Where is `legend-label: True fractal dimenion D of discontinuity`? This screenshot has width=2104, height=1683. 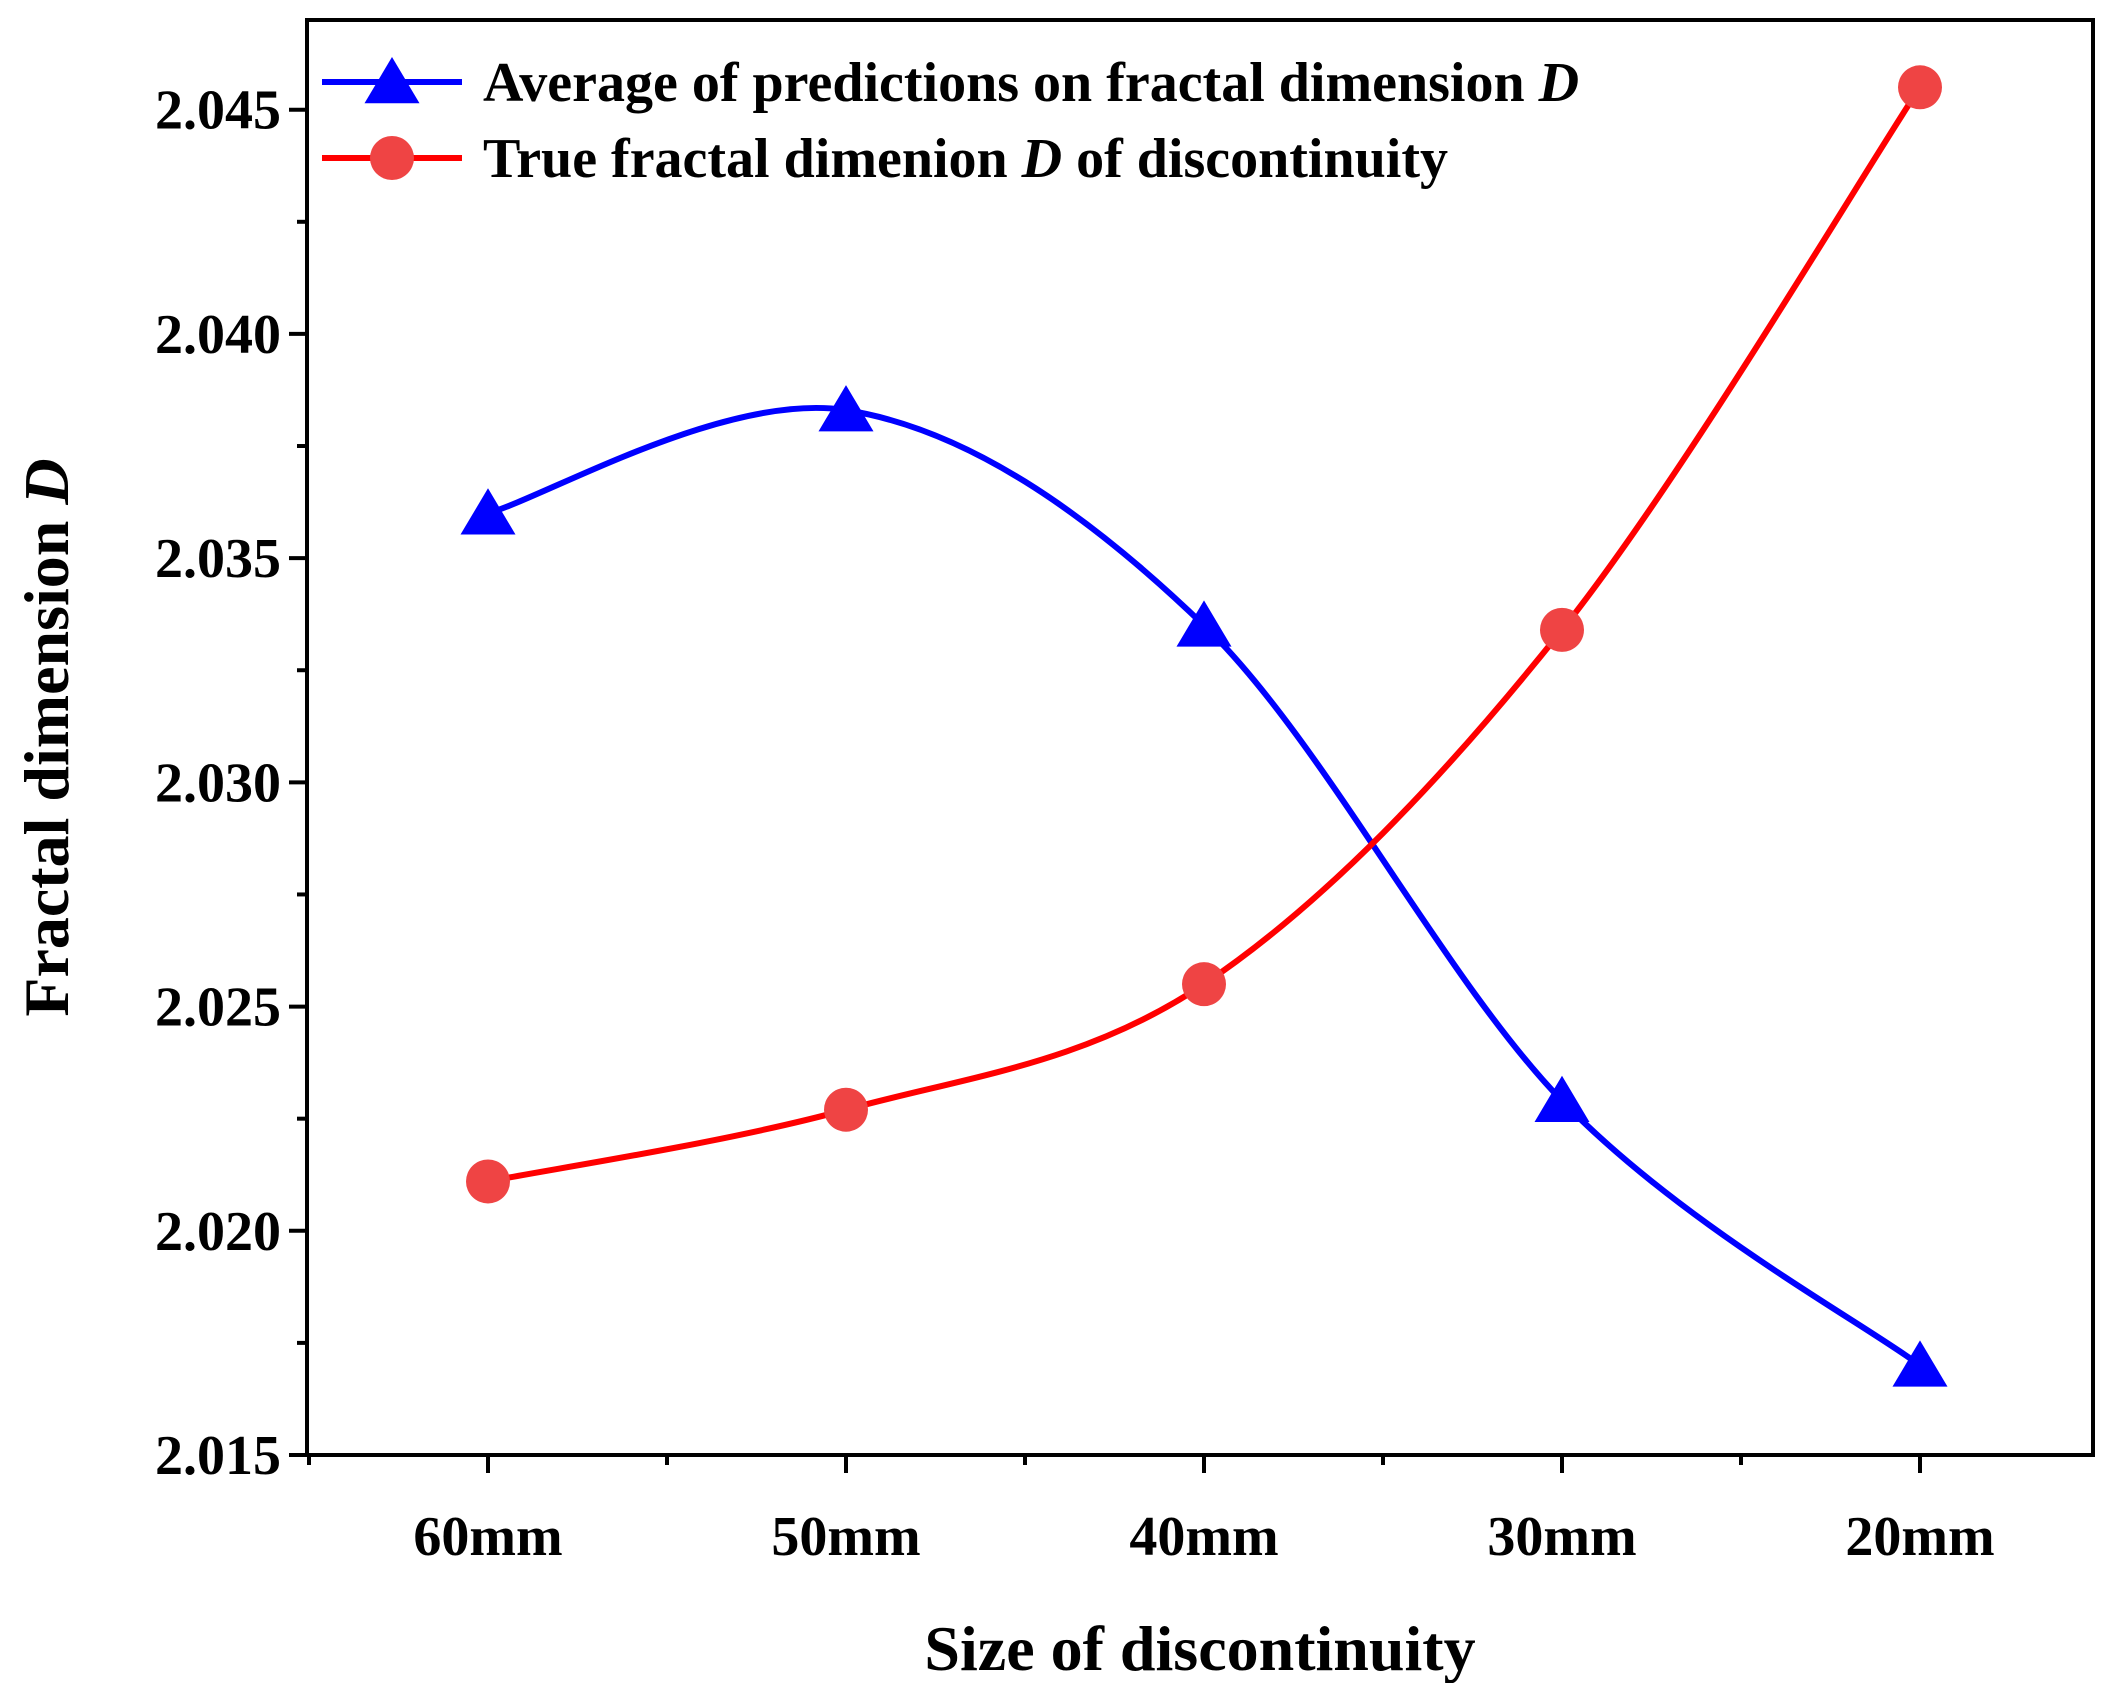 legend-label: True fractal dimenion D of discontinuity is located at coordinates (965, 159).